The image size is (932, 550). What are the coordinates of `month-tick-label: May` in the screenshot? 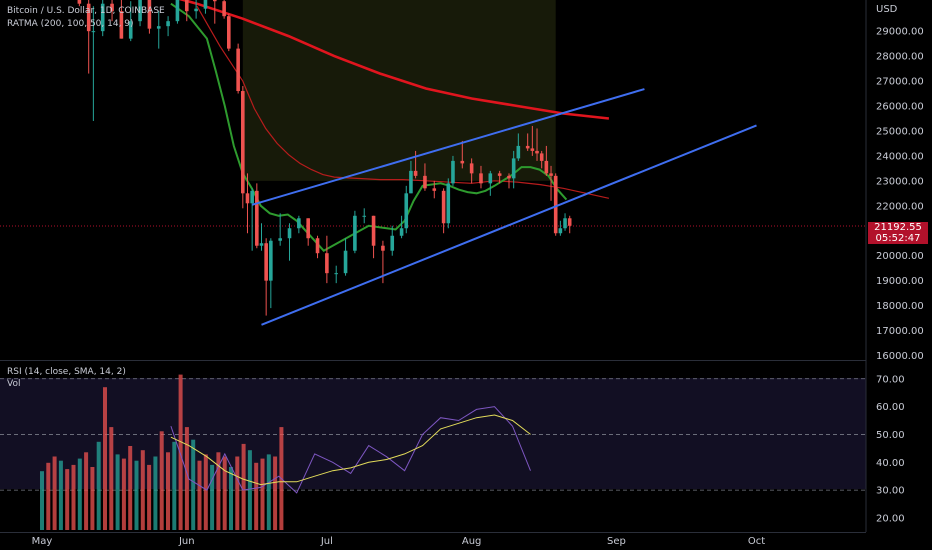 It's located at (42, 541).